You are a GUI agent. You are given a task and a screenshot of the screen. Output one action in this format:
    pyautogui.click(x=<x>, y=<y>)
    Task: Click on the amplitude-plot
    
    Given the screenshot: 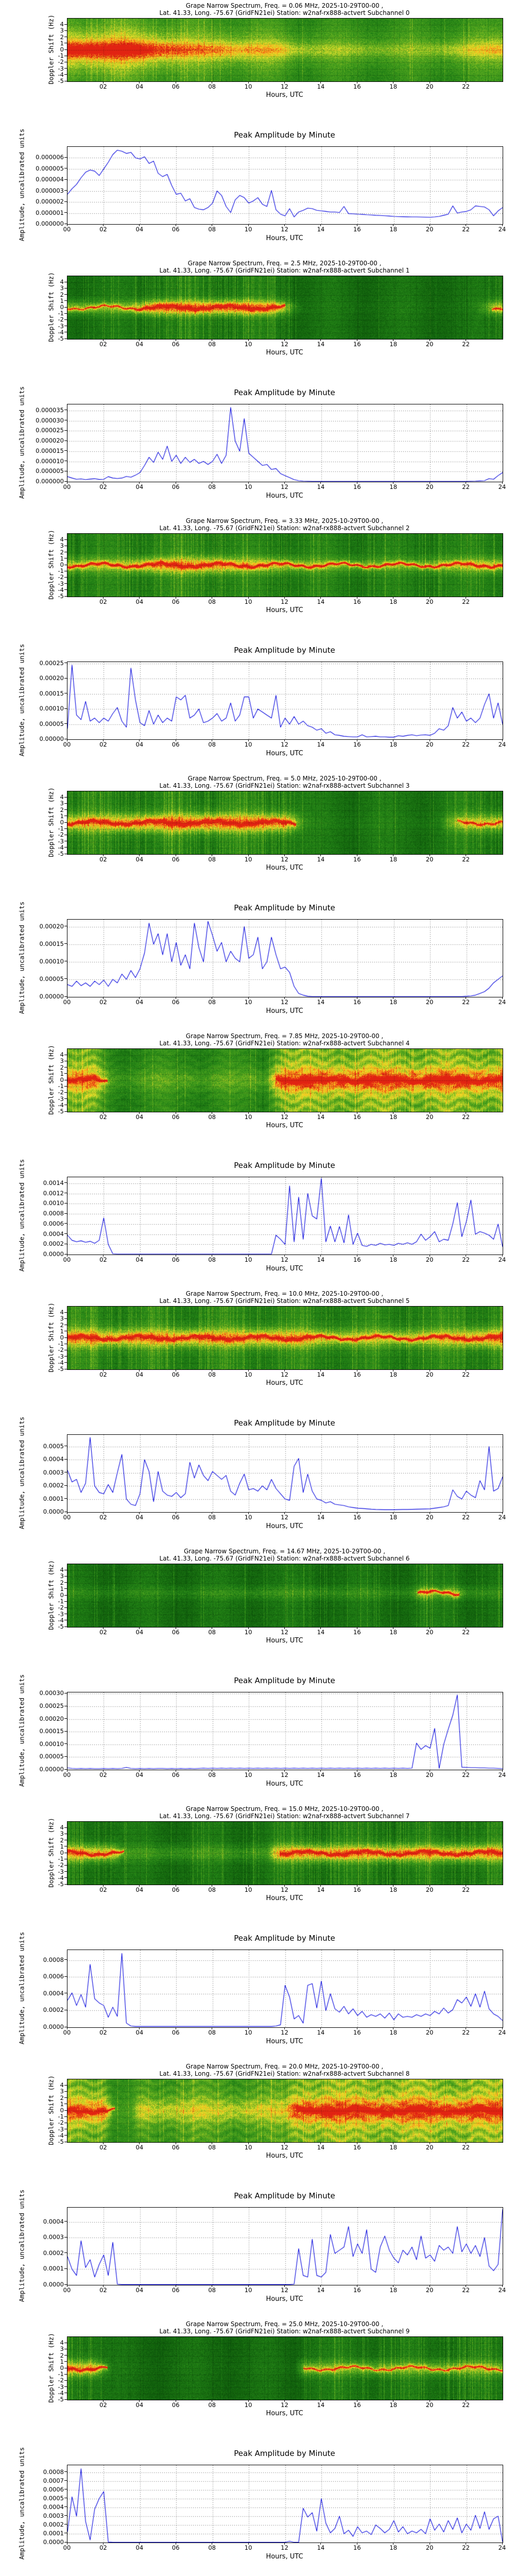 What is the action you would take?
    pyautogui.click(x=285, y=701)
    